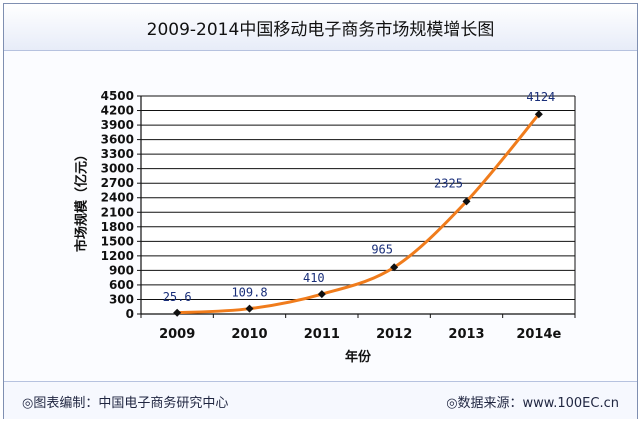 The image size is (641, 423). What do you see at coordinates (117, 256) in the screenshot?
I see `y-tick-label: 1200` at bounding box center [117, 256].